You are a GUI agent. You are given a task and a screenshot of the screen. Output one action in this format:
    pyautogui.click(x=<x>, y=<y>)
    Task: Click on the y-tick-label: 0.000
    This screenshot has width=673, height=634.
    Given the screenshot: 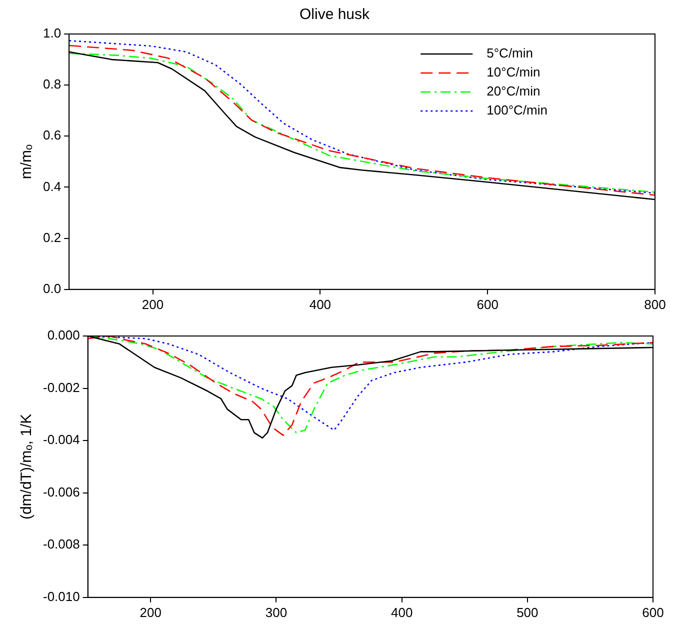 What is the action you would take?
    pyautogui.click(x=63, y=335)
    